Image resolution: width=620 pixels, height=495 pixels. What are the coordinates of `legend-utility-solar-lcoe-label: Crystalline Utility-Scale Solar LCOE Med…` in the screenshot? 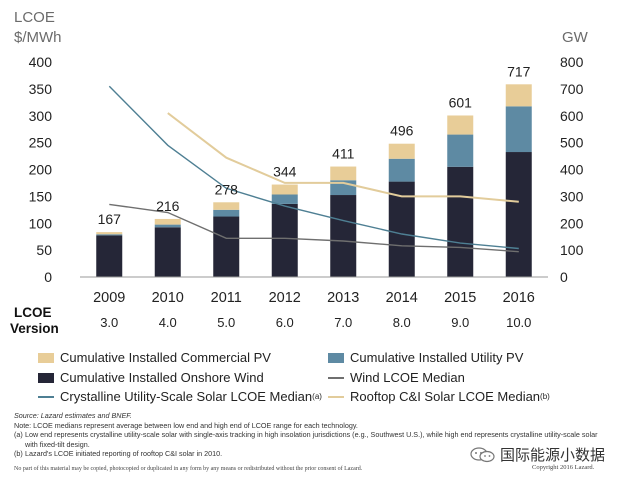 It's located at (186, 396).